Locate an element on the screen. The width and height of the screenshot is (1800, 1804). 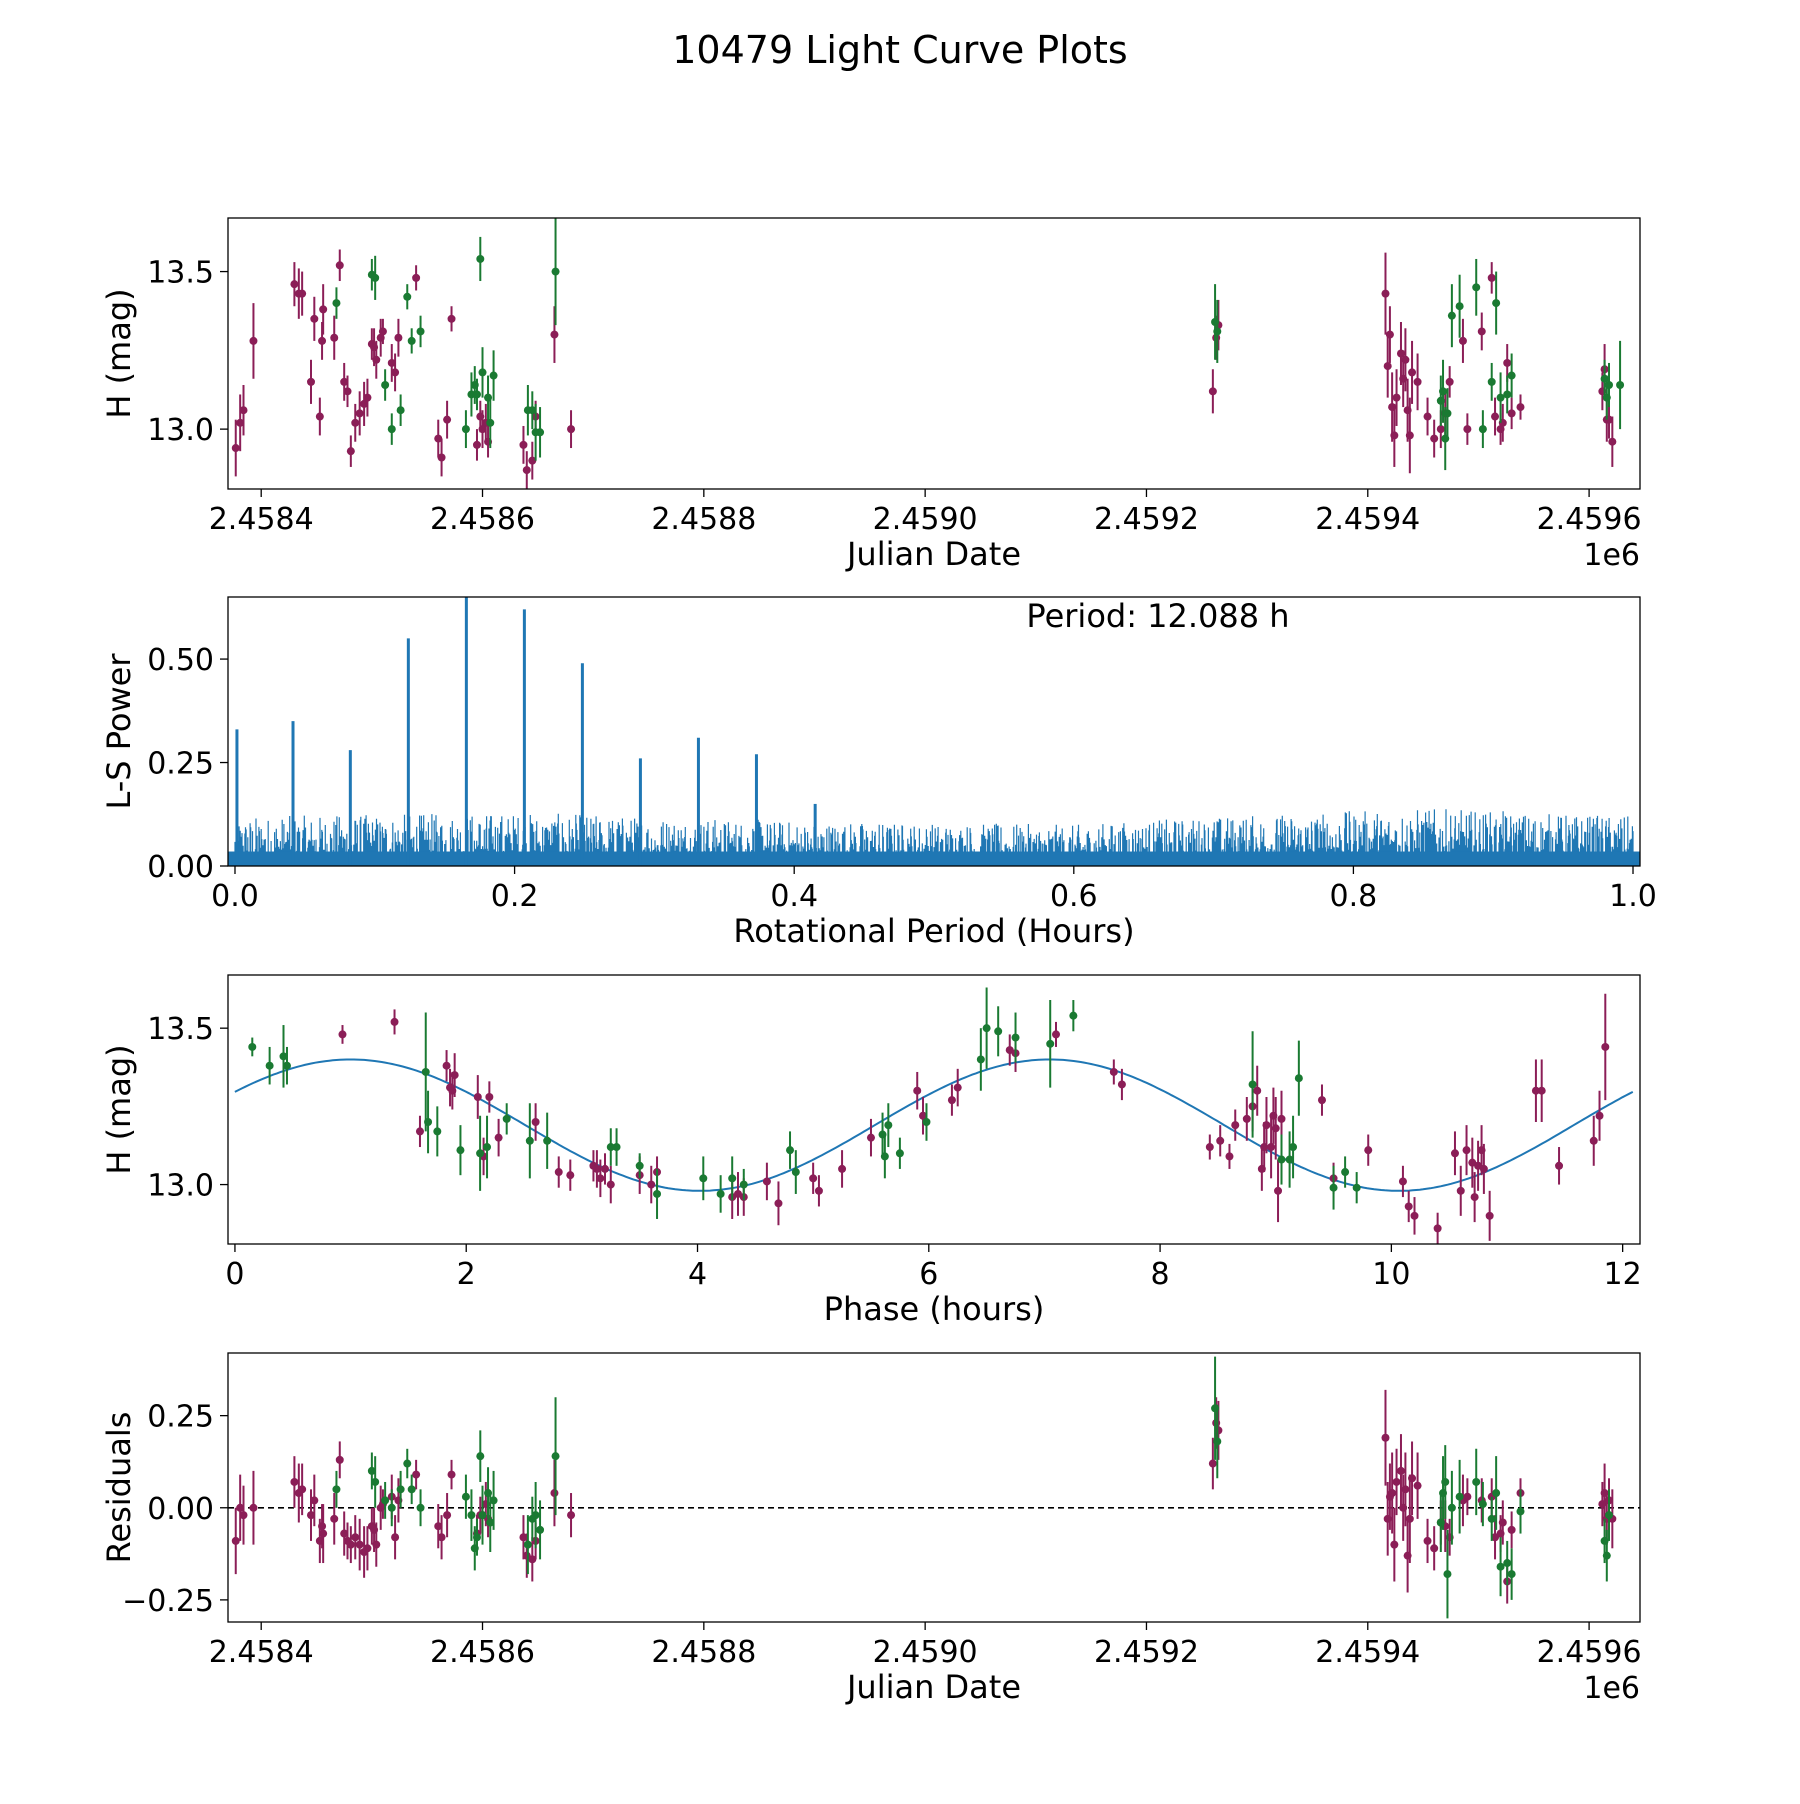
residuals-ytick-label-0: −0.25 is located at coordinates (168, 1601).